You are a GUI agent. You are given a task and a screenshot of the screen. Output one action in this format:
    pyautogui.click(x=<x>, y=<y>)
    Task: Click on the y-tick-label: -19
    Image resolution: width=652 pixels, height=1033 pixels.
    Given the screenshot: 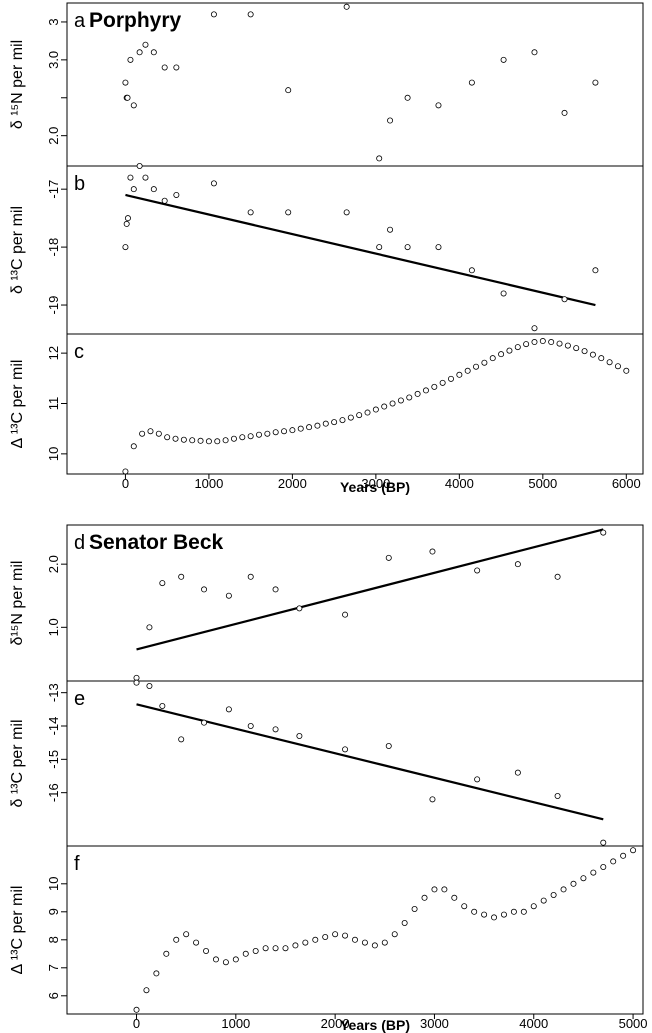 What is the action you would take?
    pyautogui.click(x=53, y=305)
    